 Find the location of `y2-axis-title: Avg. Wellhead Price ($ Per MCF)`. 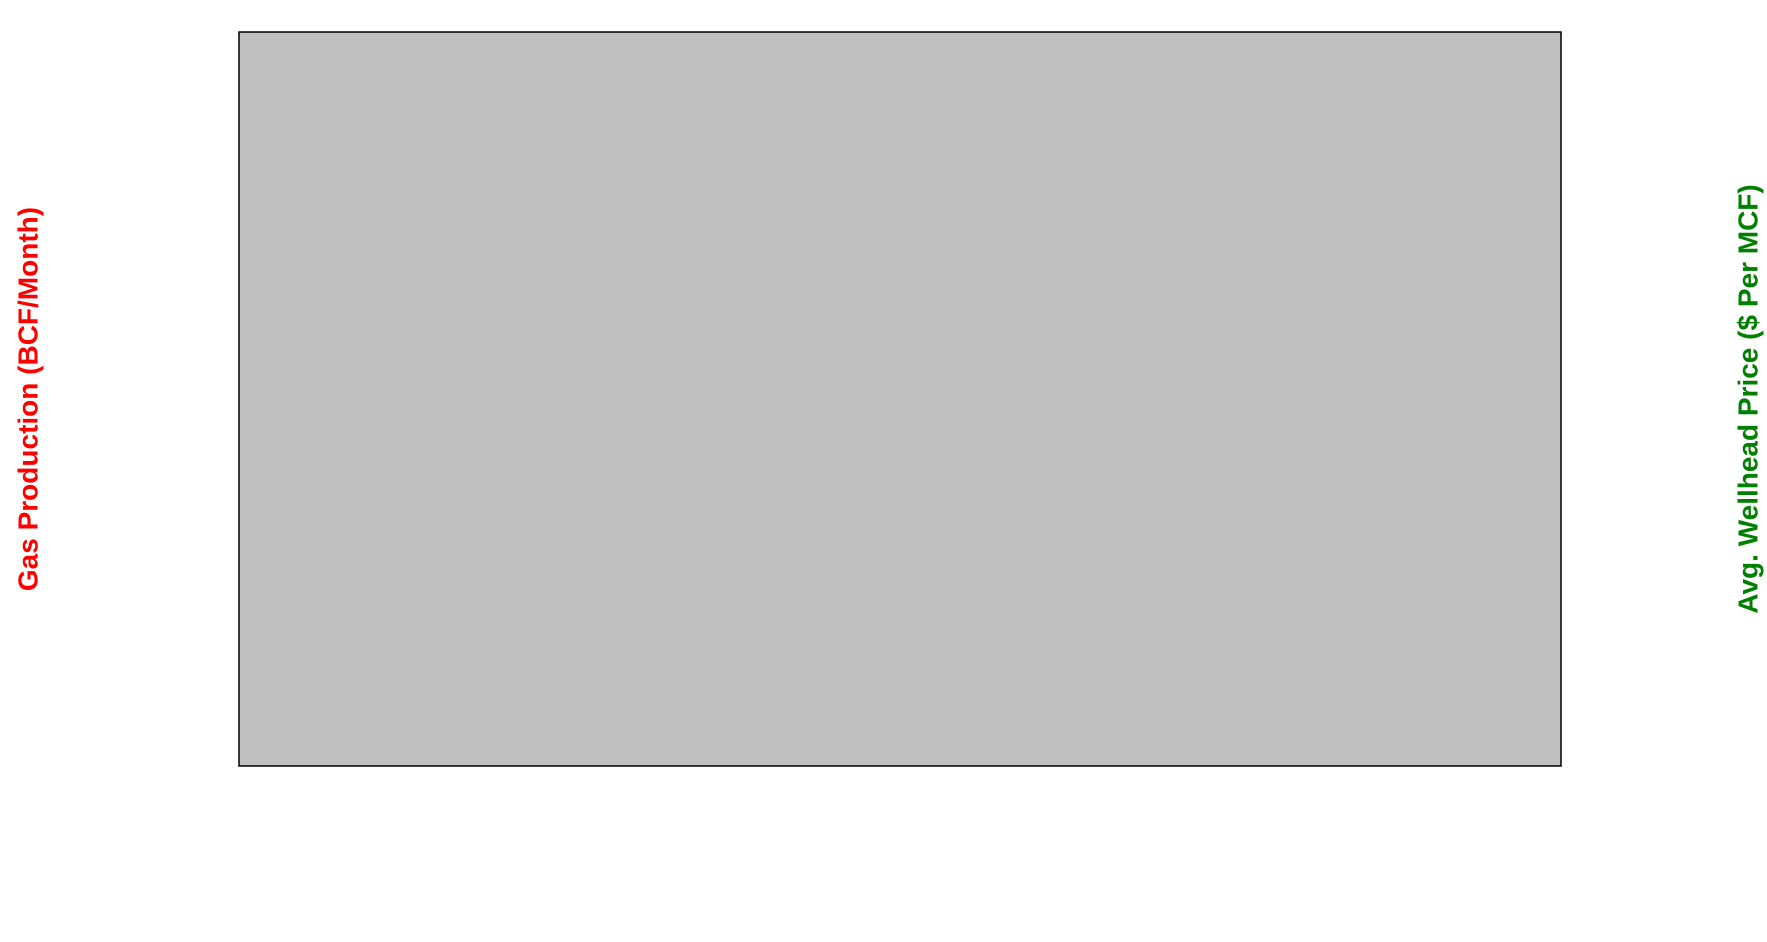

y2-axis-title: Avg. Wellhead Price ($ Per MCF) is located at coordinates (1747, 398).